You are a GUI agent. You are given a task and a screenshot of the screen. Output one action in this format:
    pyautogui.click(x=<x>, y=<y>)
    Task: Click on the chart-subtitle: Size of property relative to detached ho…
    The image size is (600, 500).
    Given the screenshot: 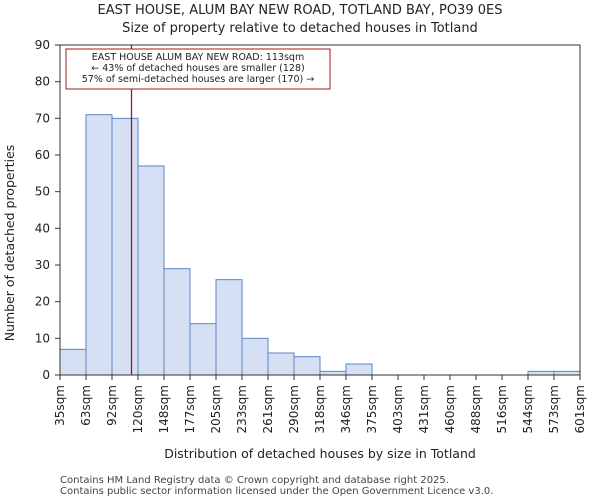 What is the action you would take?
    pyautogui.click(x=300, y=28)
    